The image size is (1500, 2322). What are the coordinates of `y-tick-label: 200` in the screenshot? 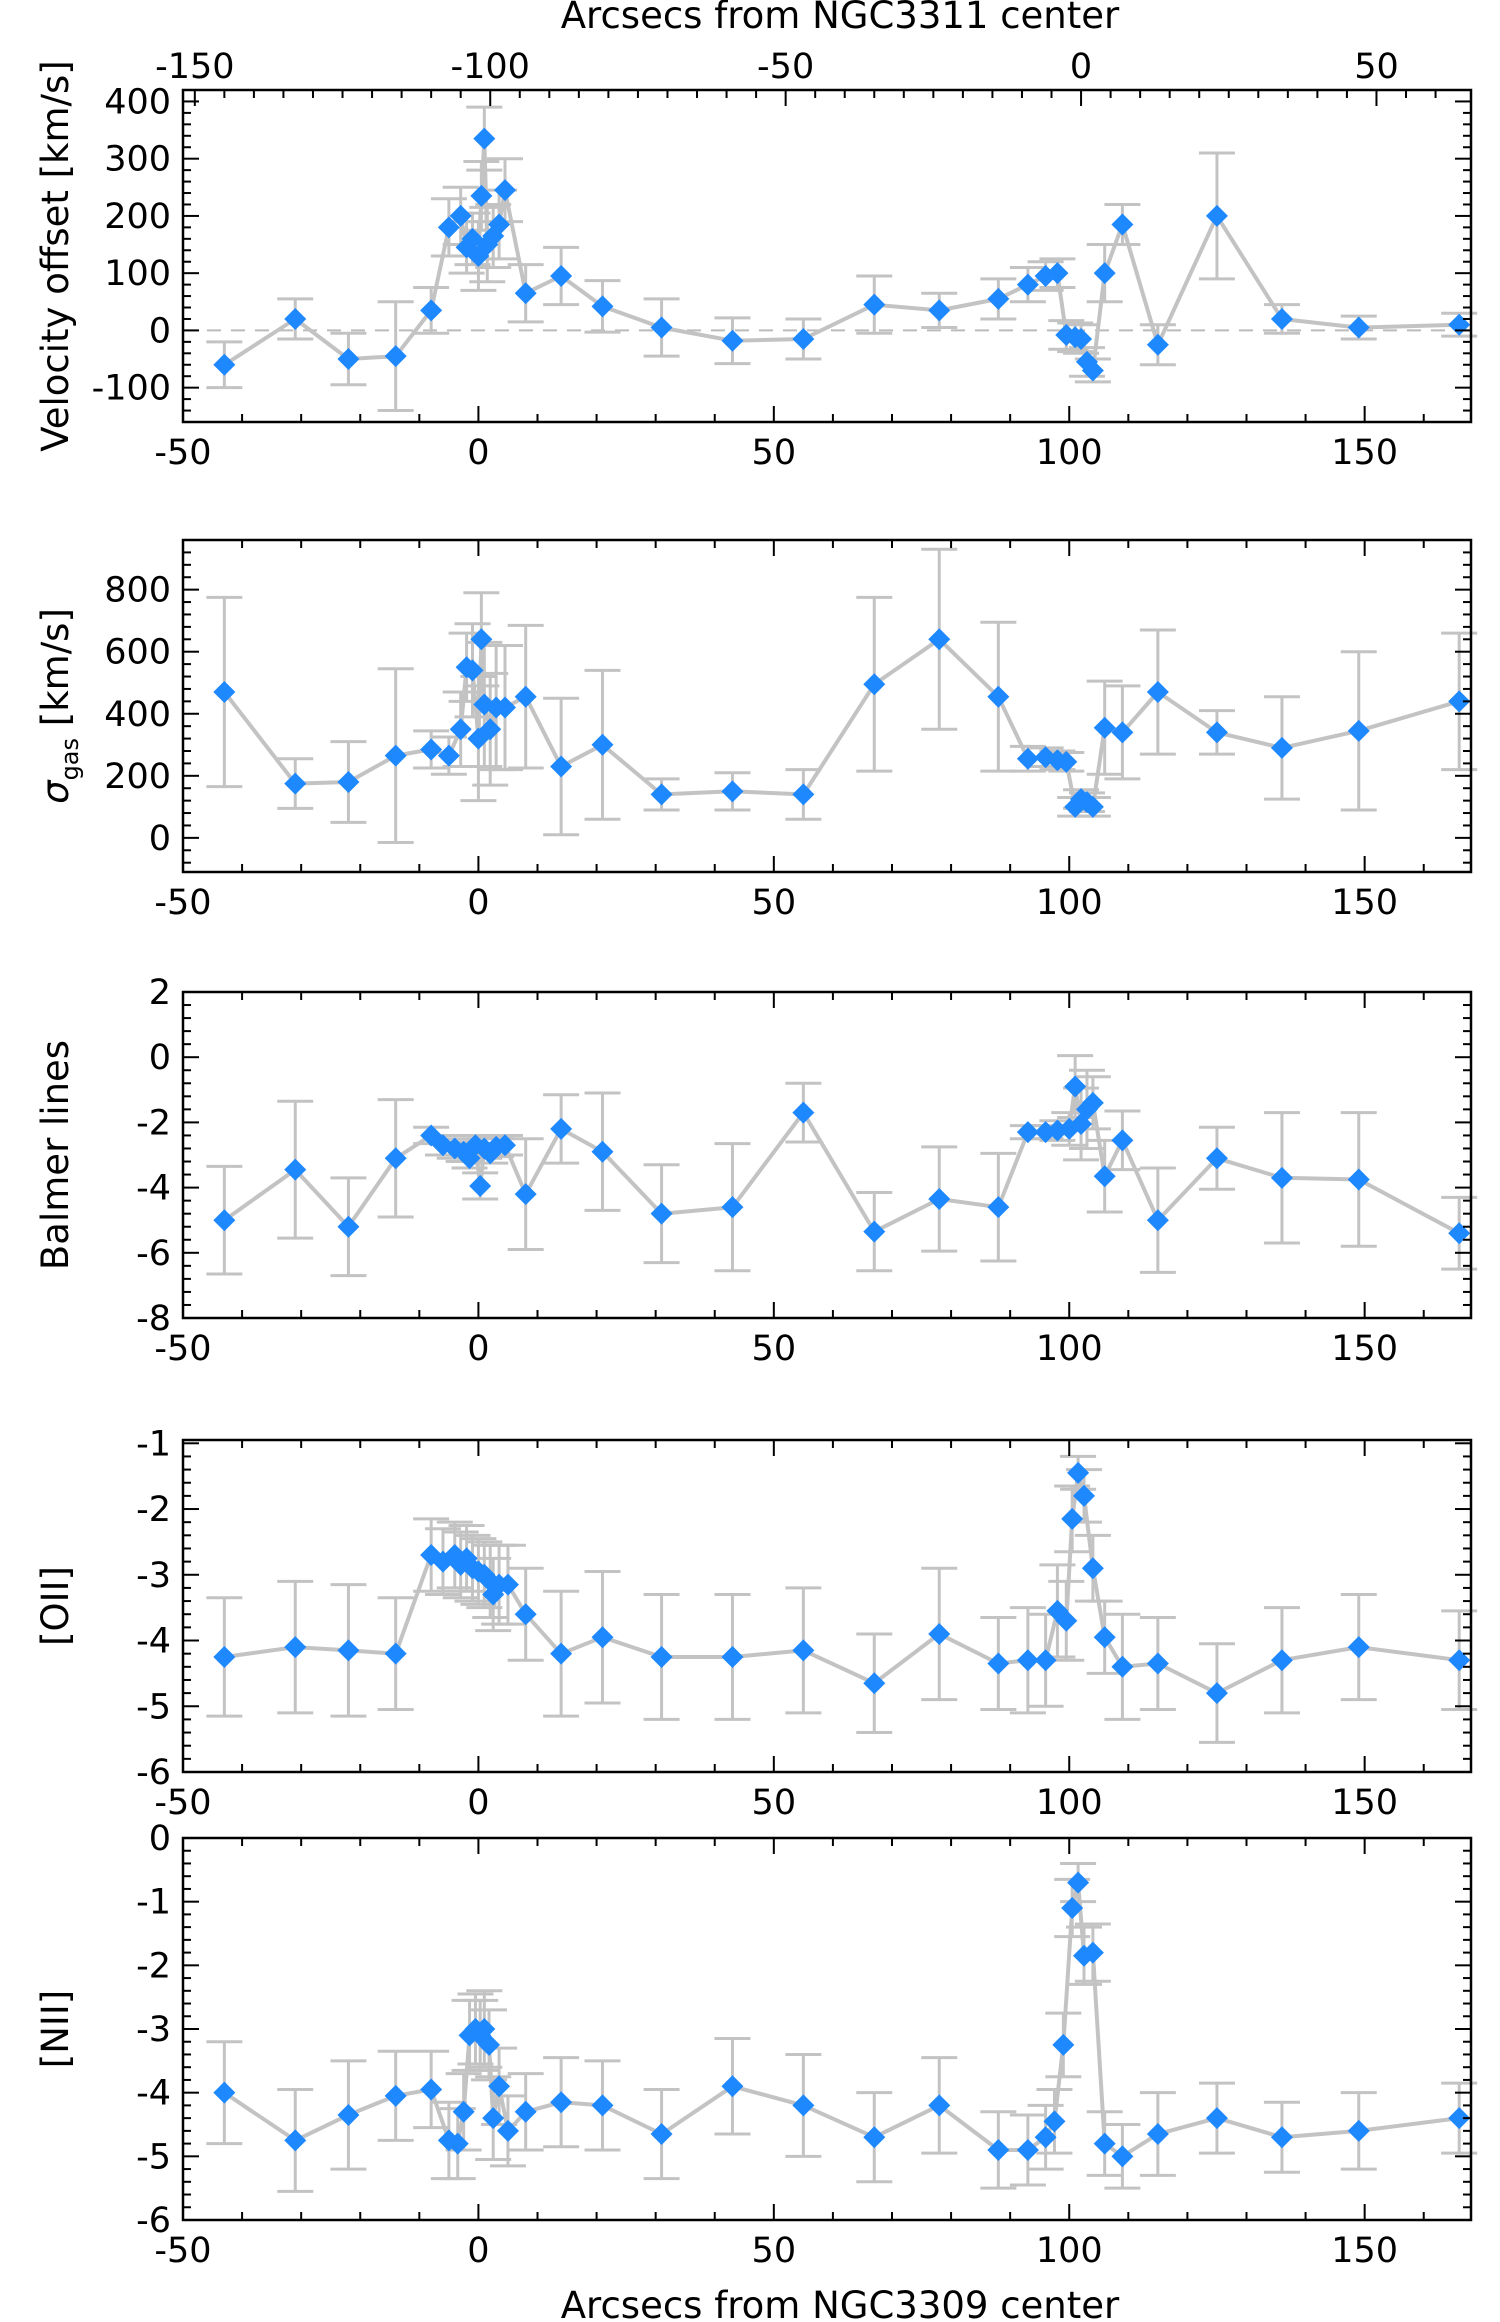 It's located at (137, 217).